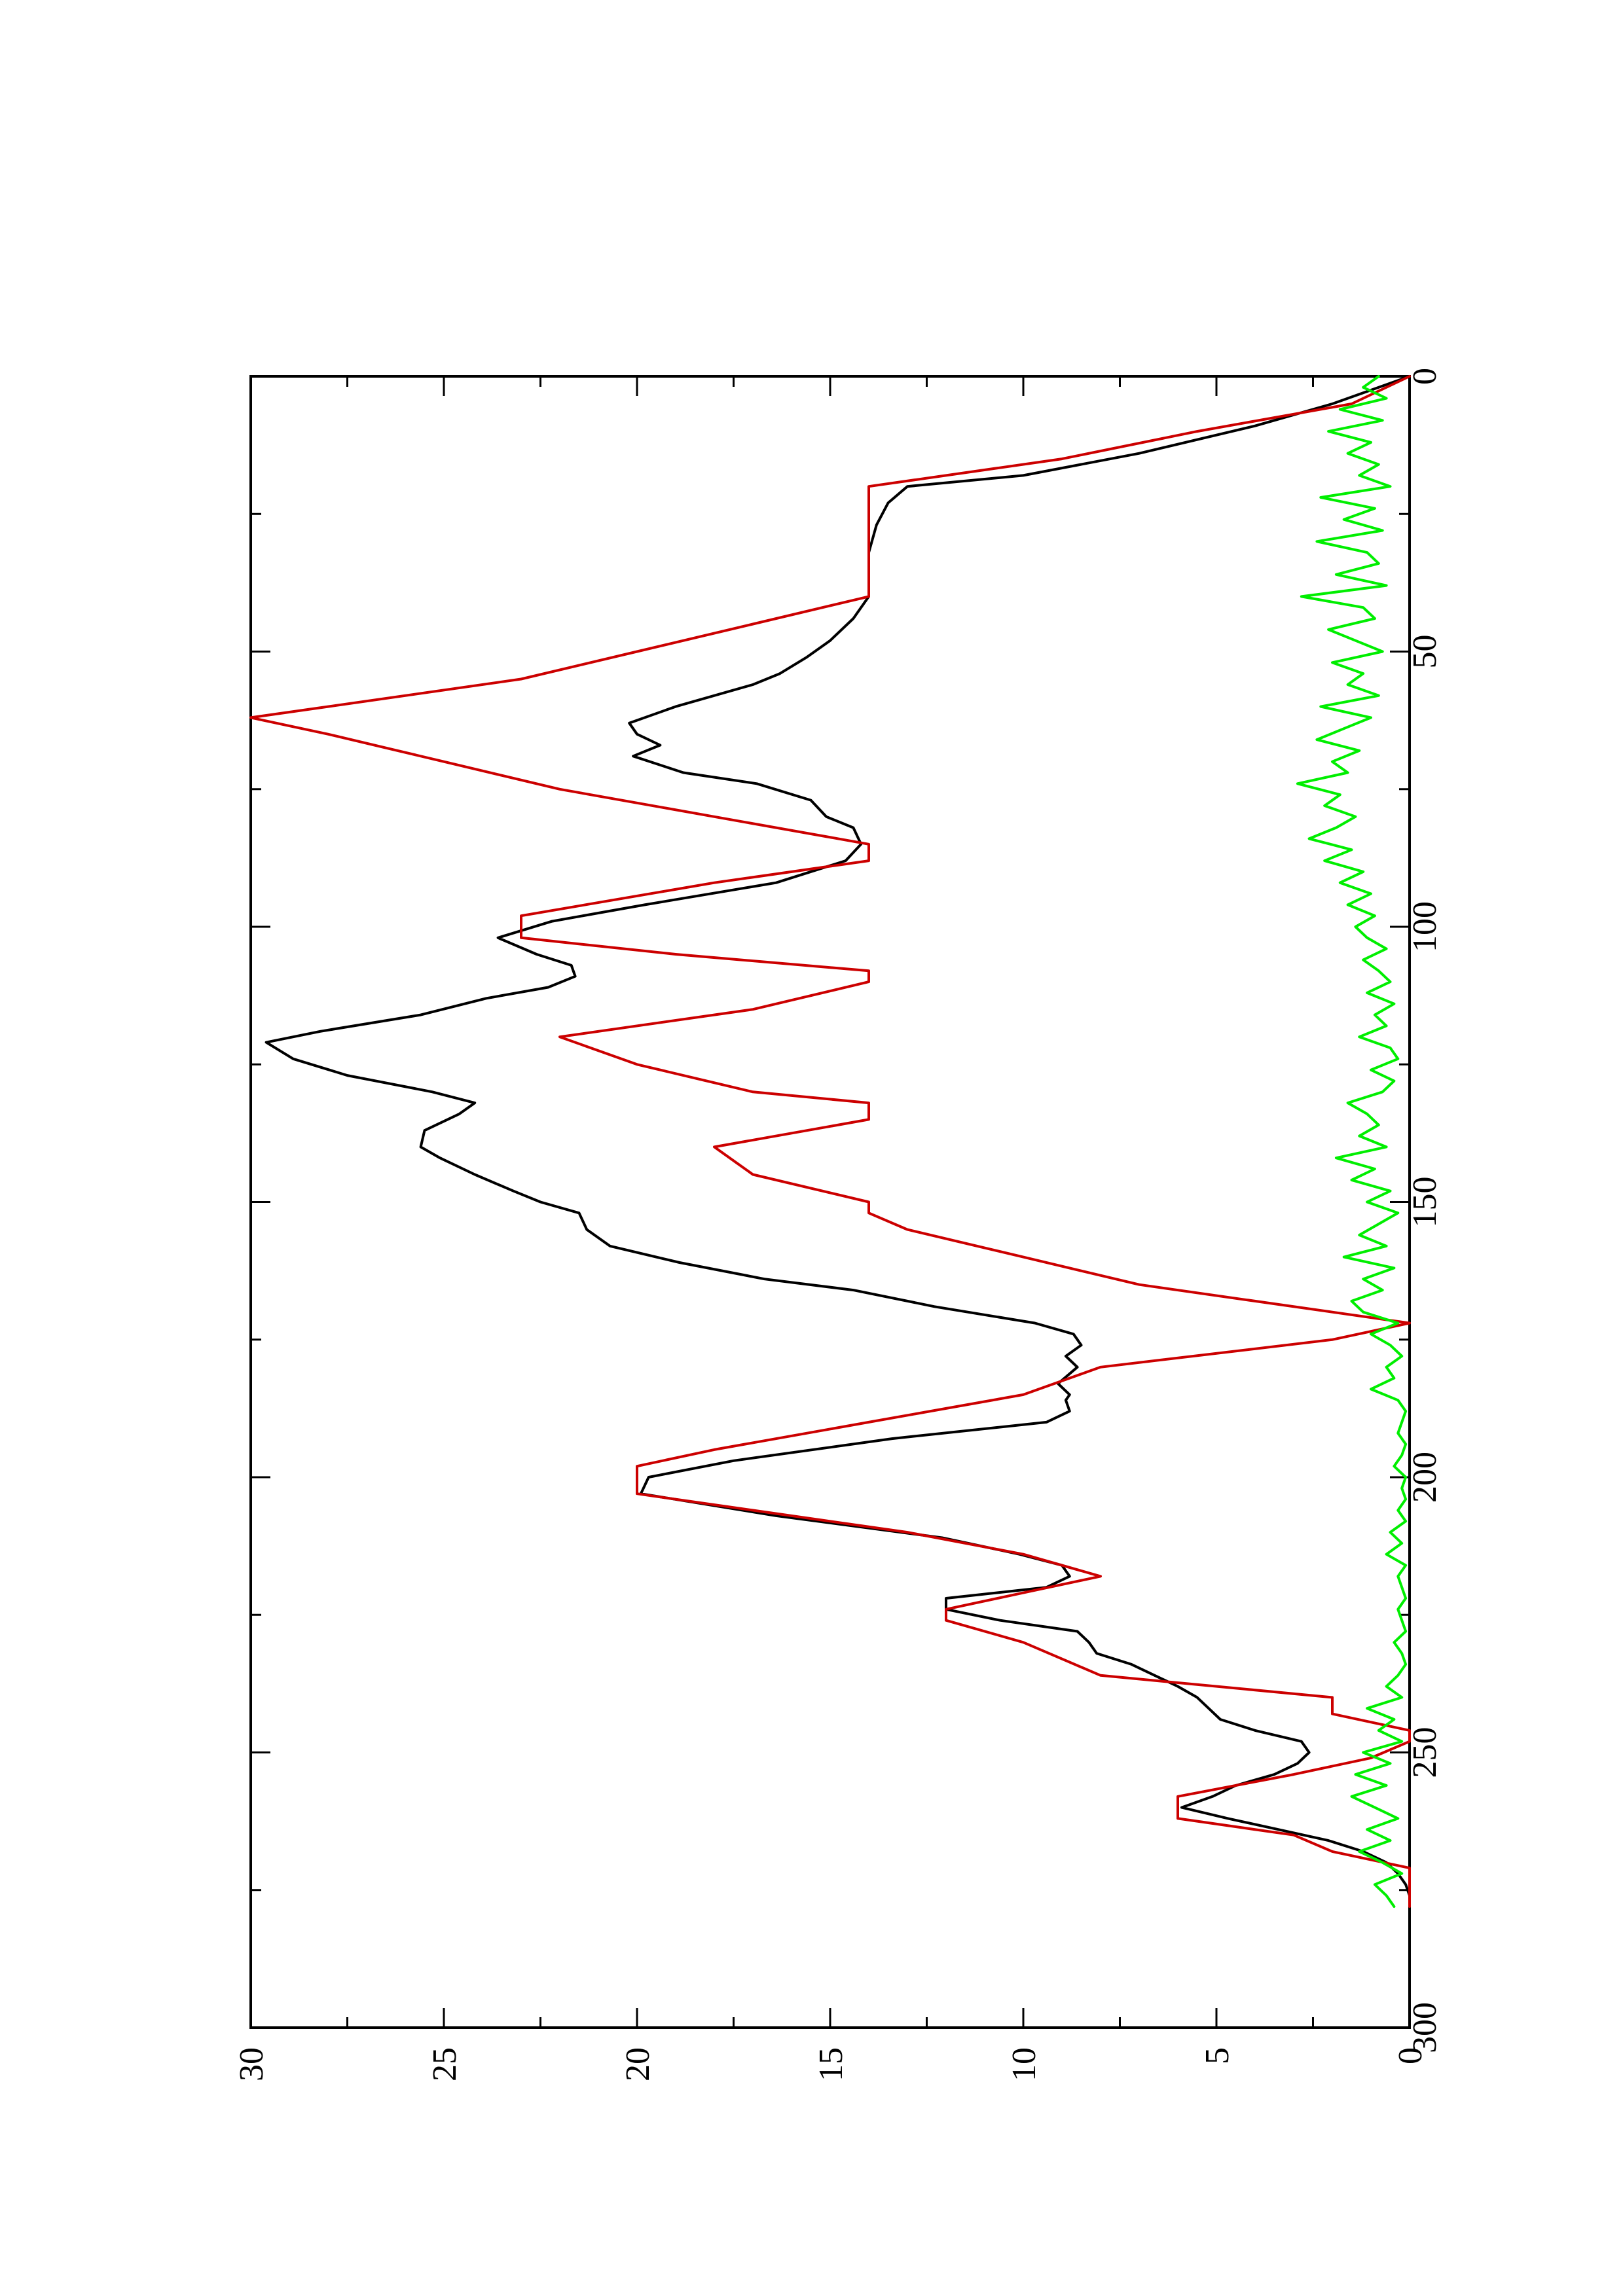 Image resolution: width=1623 pixels, height=2296 pixels. I want to click on x-tick-label: 150, so click(1425, 1202).